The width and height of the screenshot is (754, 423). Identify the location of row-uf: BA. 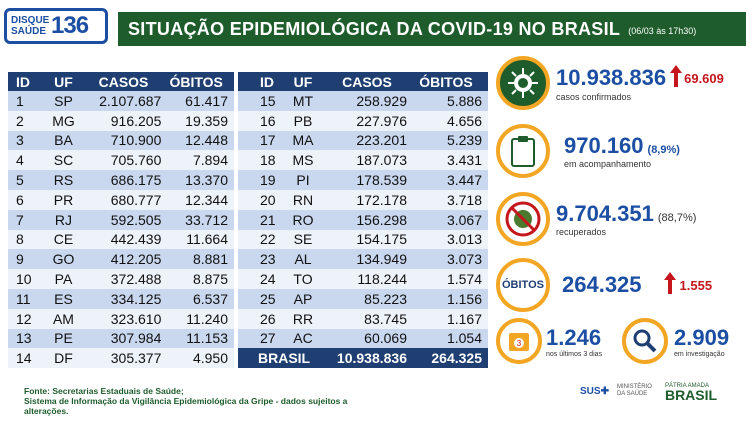
(63, 140).